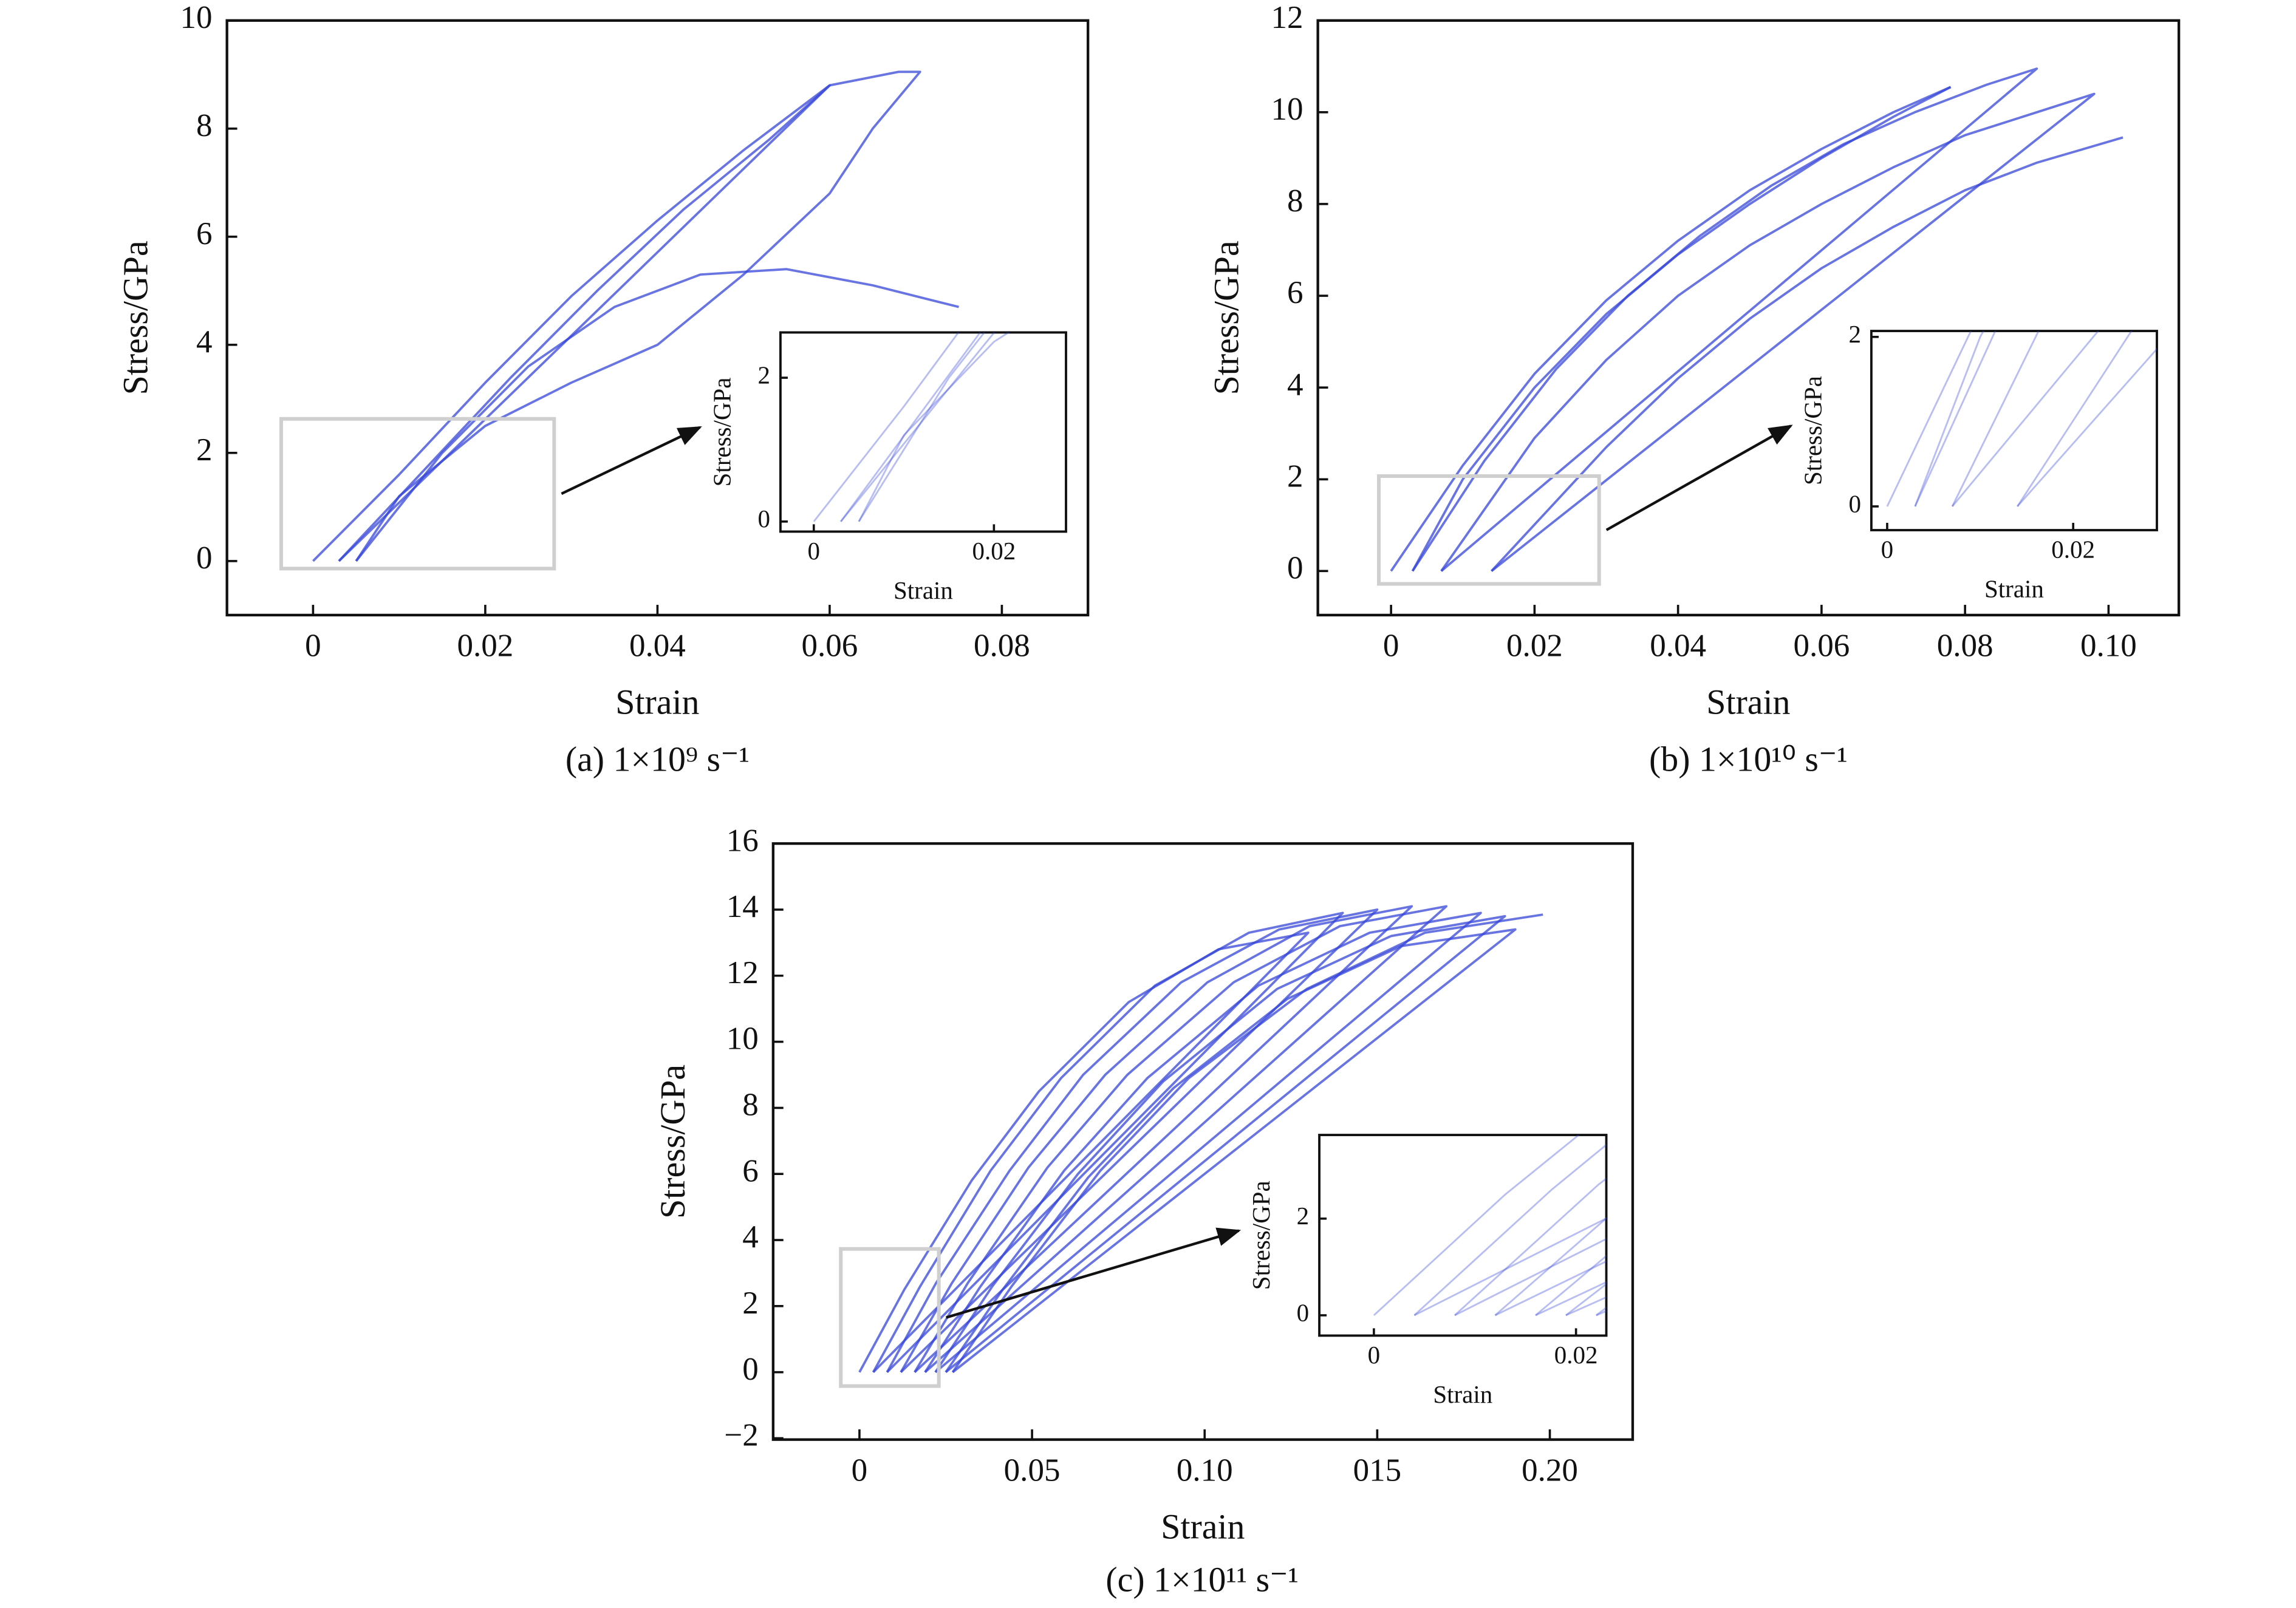 Image resolution: width=2296 pixels, height=1608 pixels. What do you see at coordinates (657, 760) in the screenshot?
I see `panel-title: (a) 1×10⁹ s⁻¹` at bounding box center [657, 760].